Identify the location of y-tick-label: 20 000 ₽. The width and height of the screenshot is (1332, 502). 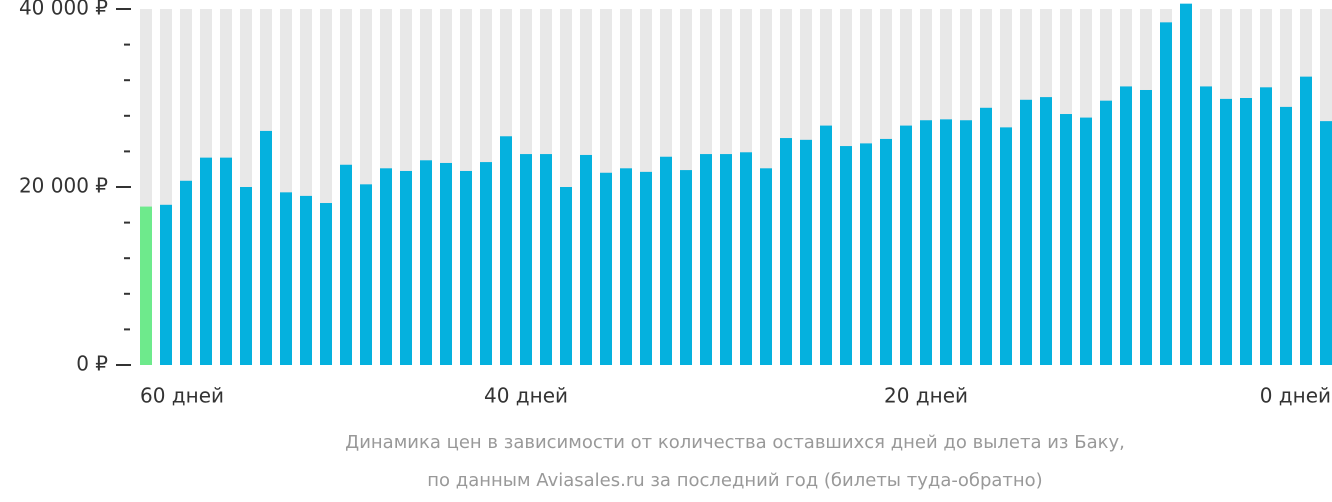
(63, 186).